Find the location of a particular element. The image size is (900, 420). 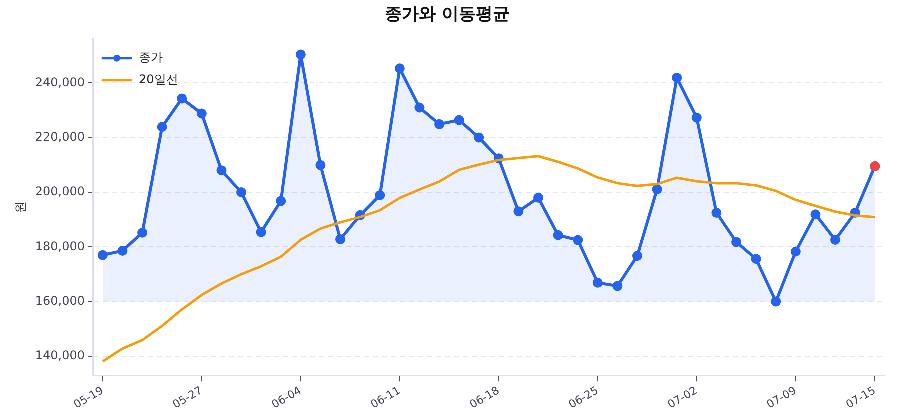

y-tick-label: 180,000 is located at coordinates (60, 246).